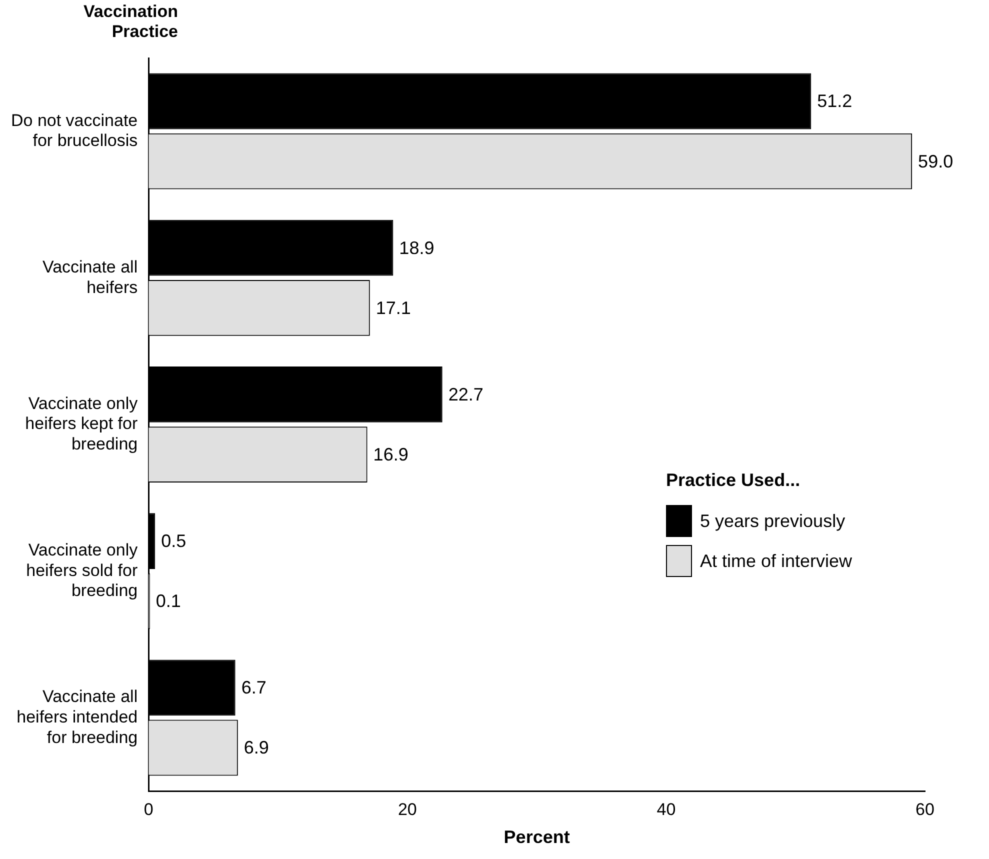 The image size is (989, 859). Describe the element at coordinates (666, 809) in the screenshot. I see `x-tick-label: 40` at that location.